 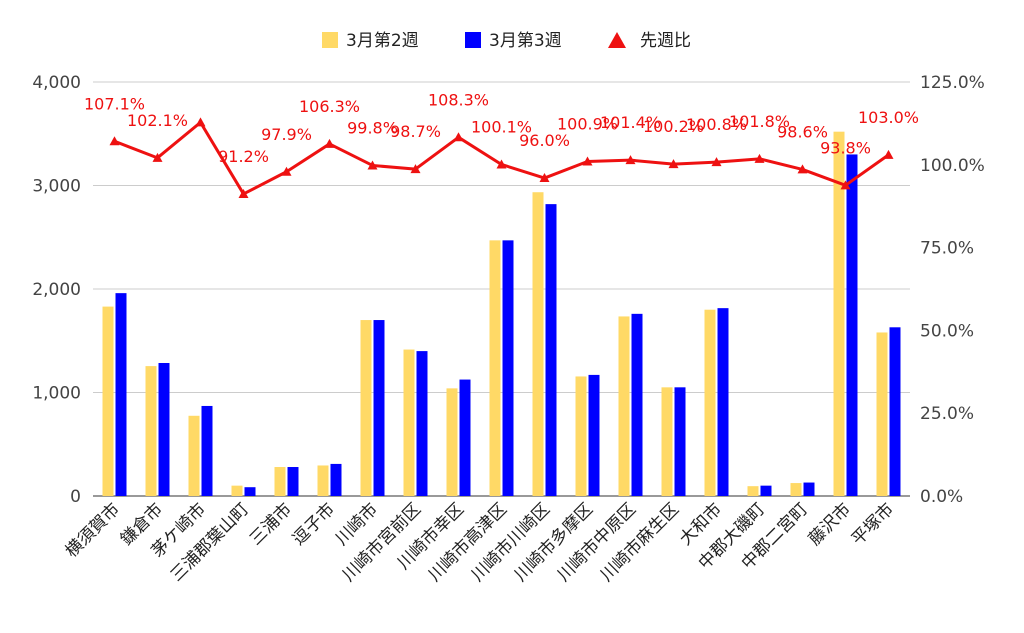 What do you see at coordinates (271, 524) in the screenshot?
I see `x-tick-label: 三浦市` at bounding box center [271, 524].